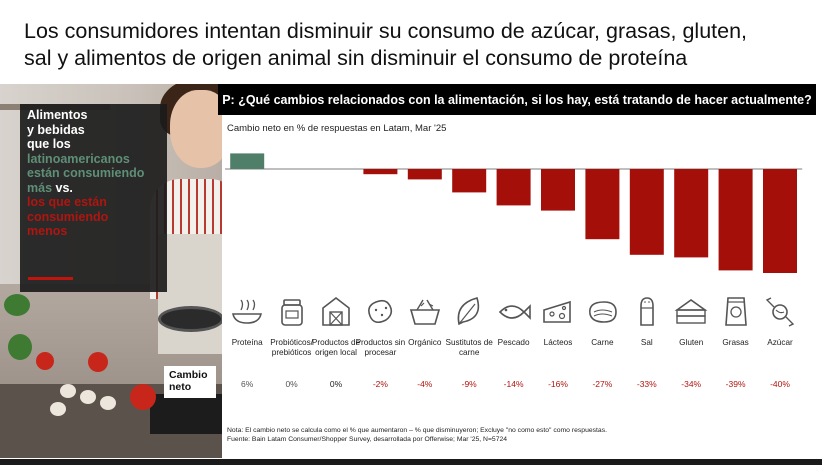  I want to click on supplement-jar-icon, so click(292, 311).